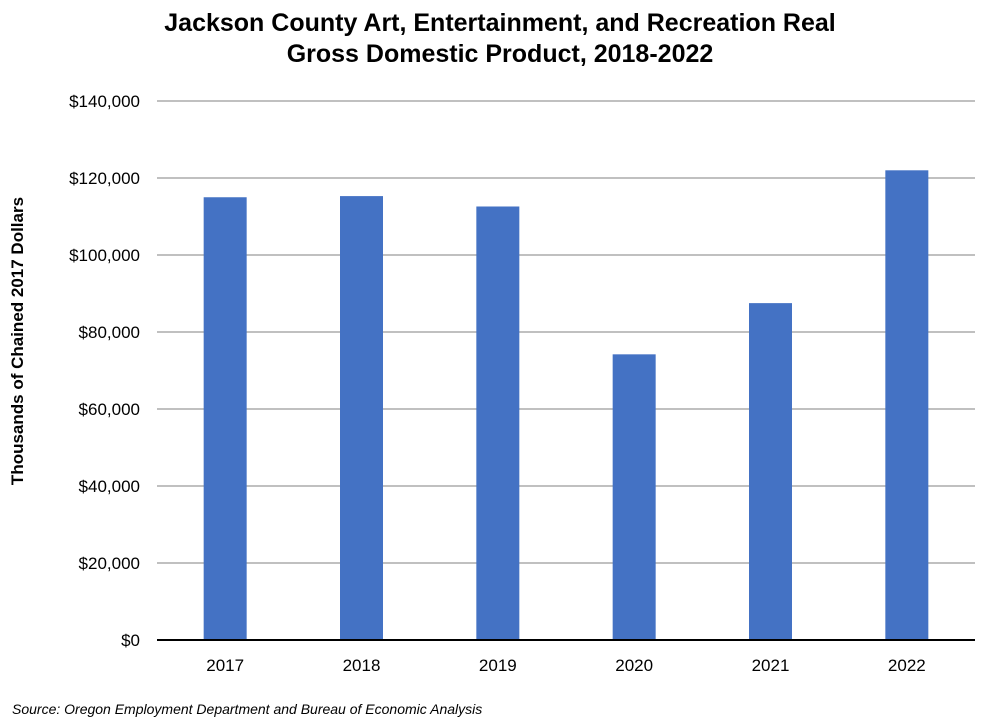 The height and width of the screenshot is (725, 1000). Describe the element at coordinates (109, 409) in the screenshot. I see `y-tick-label: $60,000` at that location.